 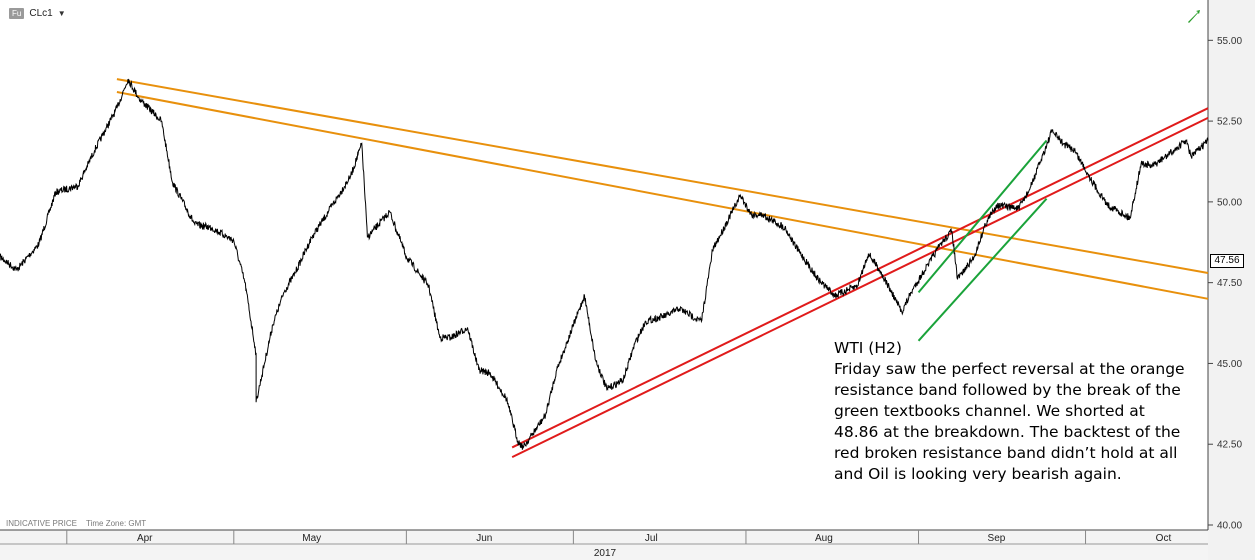 I want to click on timezone-label: Time Zone: GMT, so click(x=116, y=523).